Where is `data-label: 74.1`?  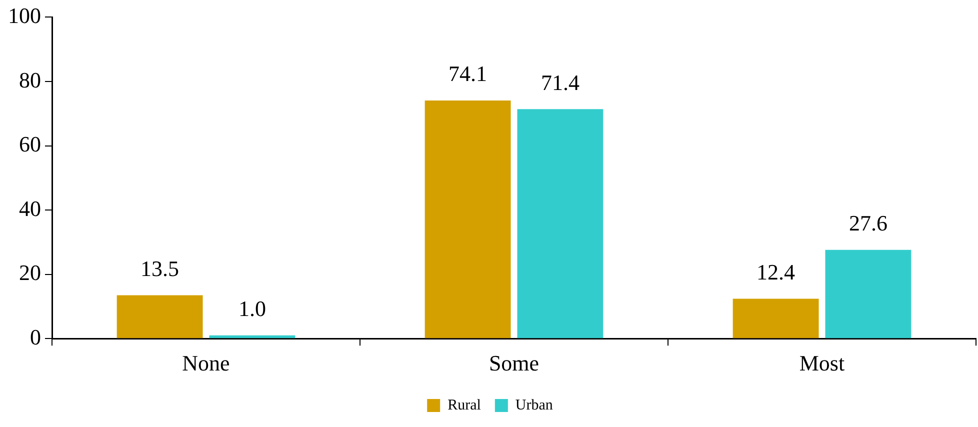 data-label: 74.1 is located at coordinates (468, 73).